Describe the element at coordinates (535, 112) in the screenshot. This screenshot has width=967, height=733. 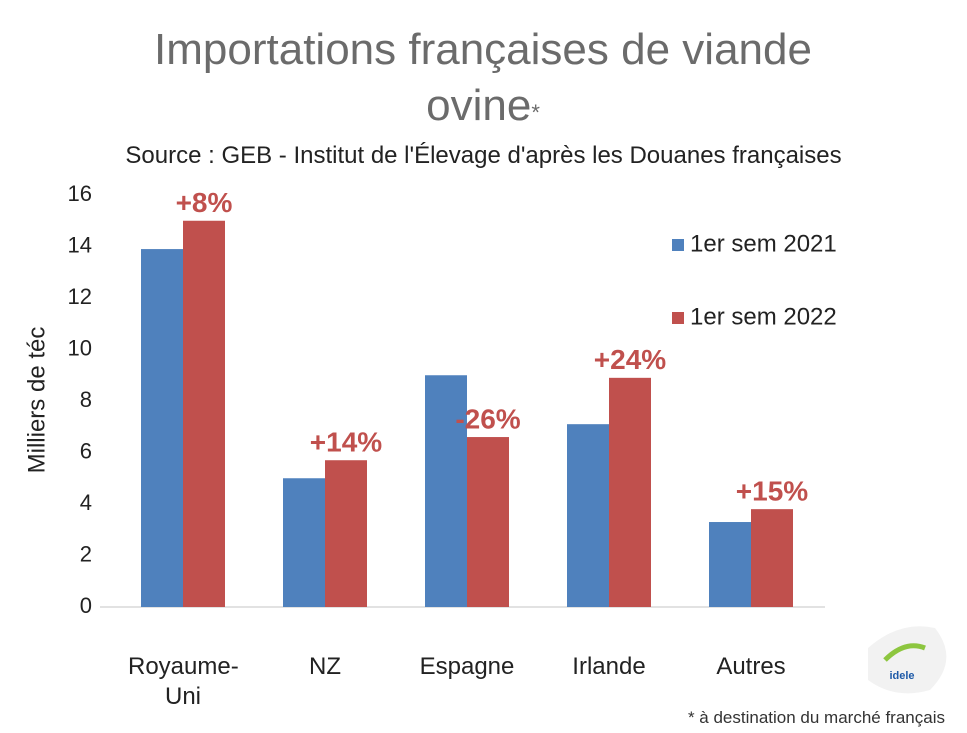
I see `title-mark: *` at that location.